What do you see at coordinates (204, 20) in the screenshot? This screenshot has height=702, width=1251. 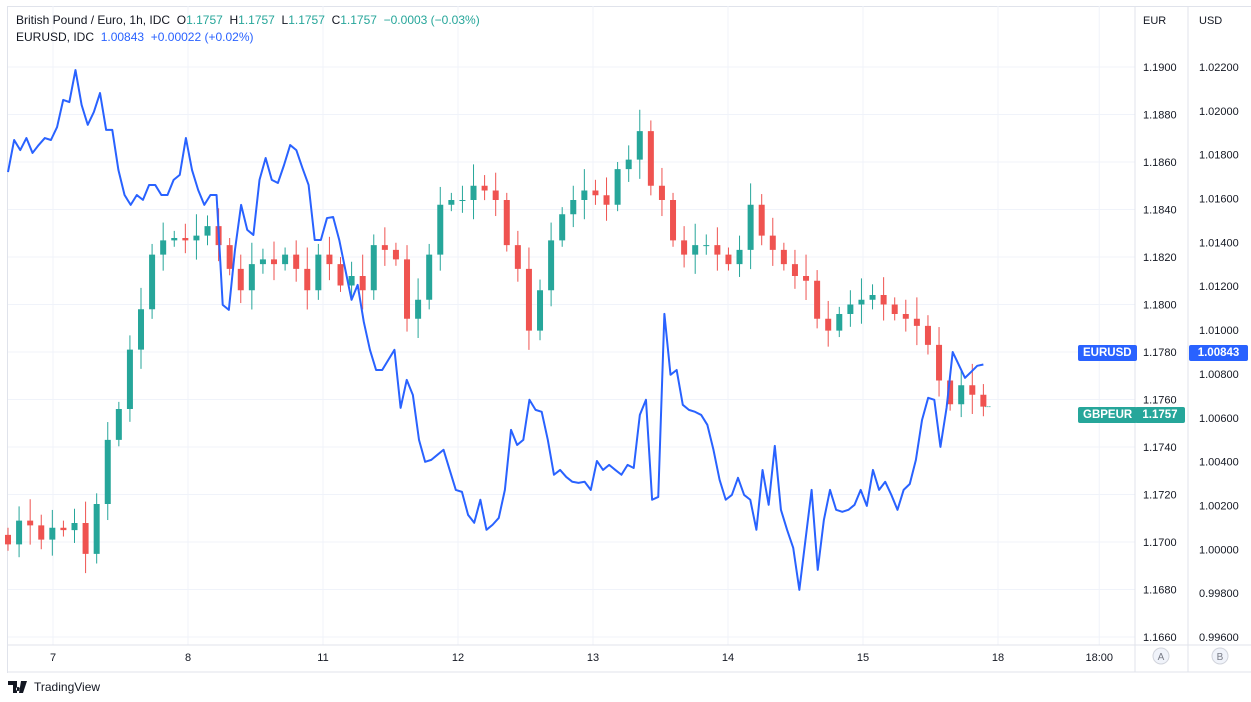 I see `open-value: 1.1757` at bounding box center [204, 20].